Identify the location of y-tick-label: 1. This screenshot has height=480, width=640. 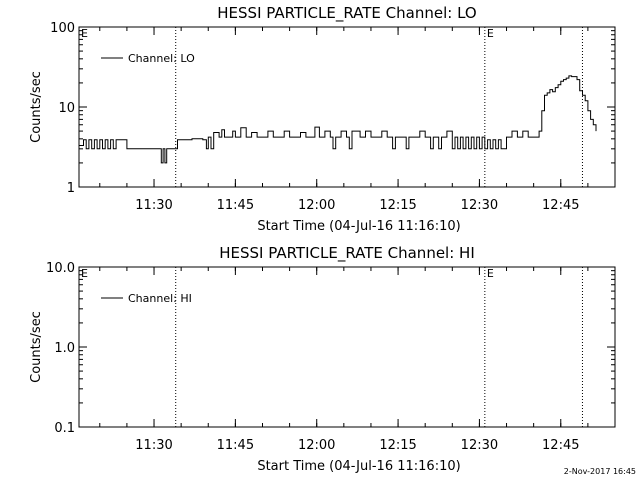
(71, 188).